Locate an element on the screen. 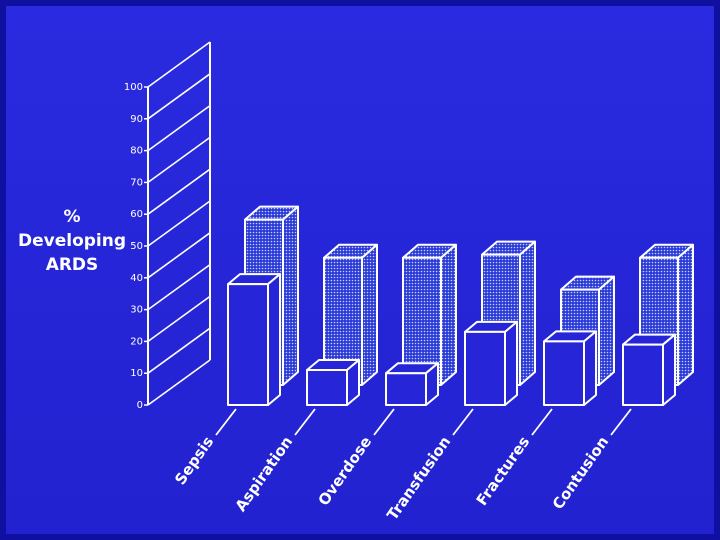  y-tick-label: 100 is located at coordinates (133, 87).